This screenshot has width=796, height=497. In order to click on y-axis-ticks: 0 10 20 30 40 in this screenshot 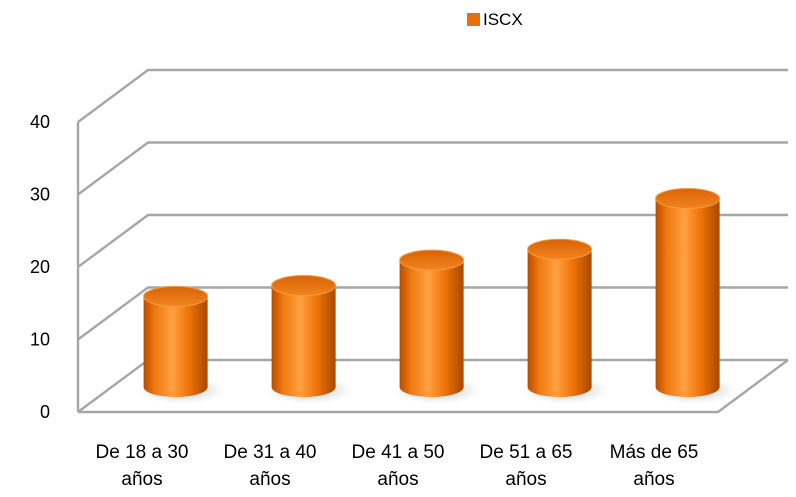, I will do `click(40, 267)`.